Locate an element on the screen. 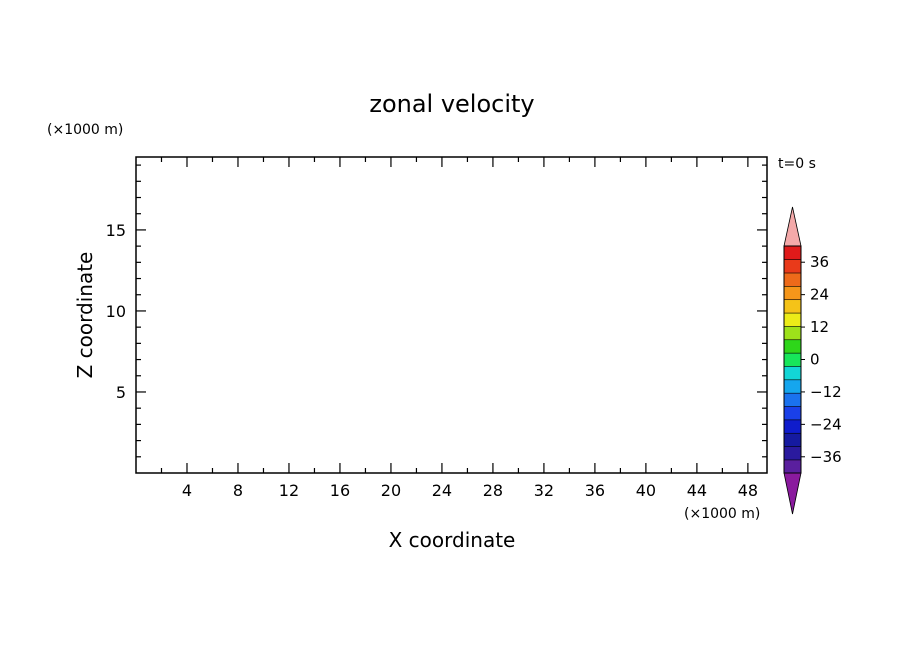  colorbar-tick-label: 36 is located at coordinates (819, 262).